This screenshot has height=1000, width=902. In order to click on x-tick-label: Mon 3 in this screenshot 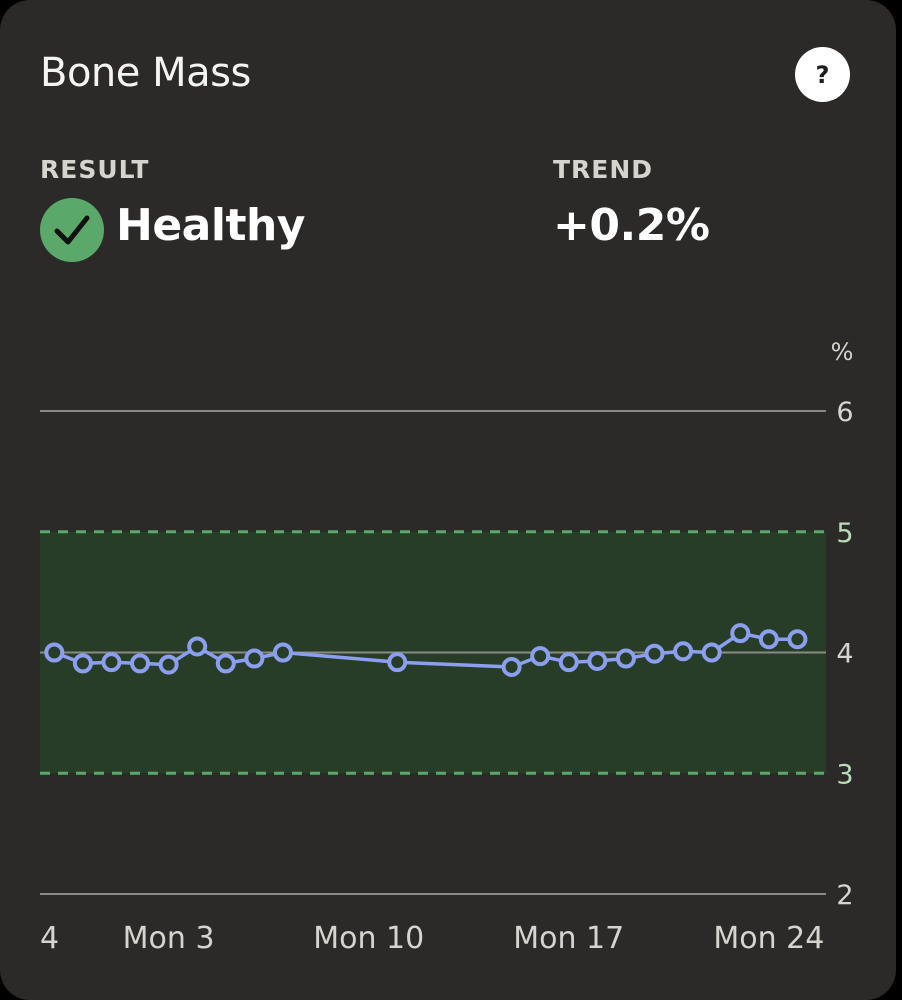, I will do `click(169, 938)`.